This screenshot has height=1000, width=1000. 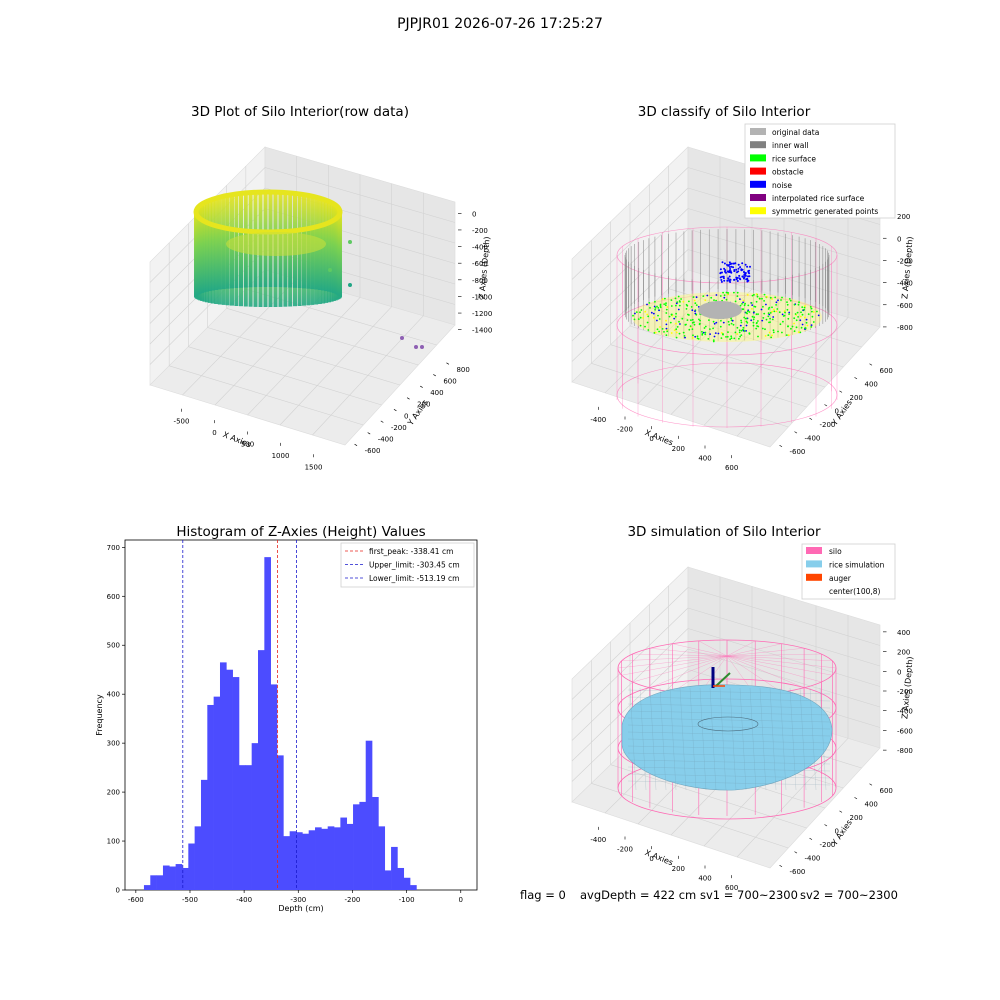 What do you see at coordinates (820, 171) in the screenshot?
I see `legend-frame` at bounding box center [820, 171].